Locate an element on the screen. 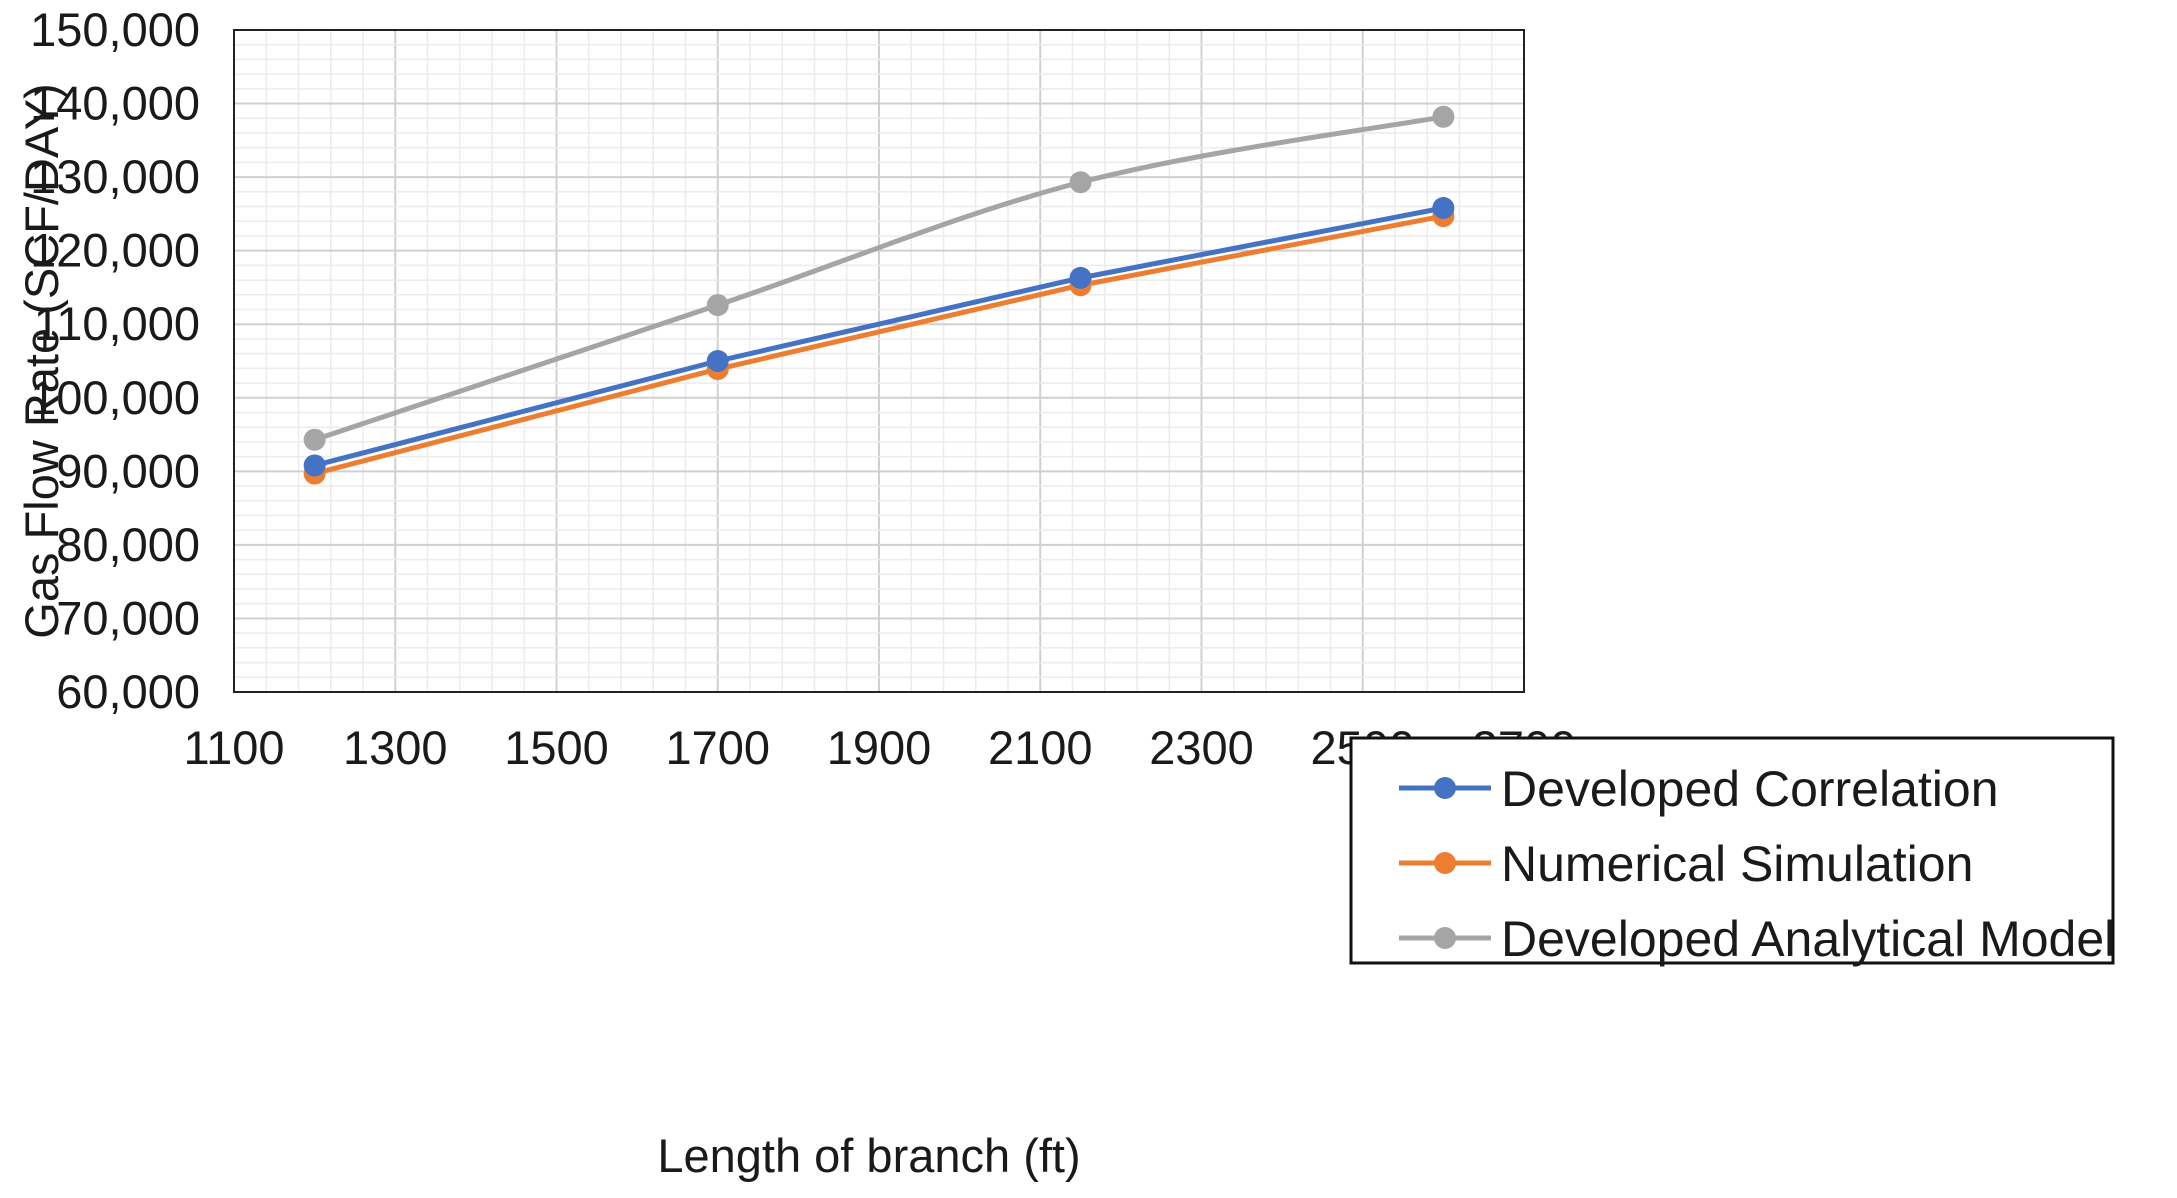 The width and height of the screenshot is (2177, 1198). x-tick-label: 1700 is located at coordinates (717, 747).